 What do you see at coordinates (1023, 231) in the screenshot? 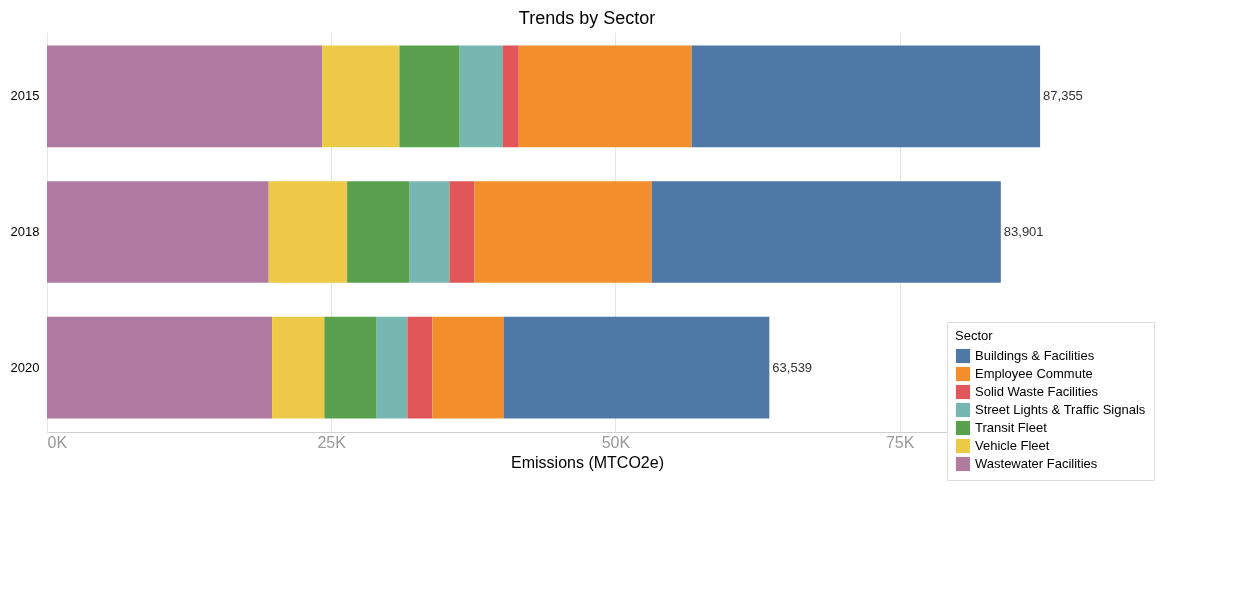
I see `total-label: 83,901` at bounding box center [1023, 231].